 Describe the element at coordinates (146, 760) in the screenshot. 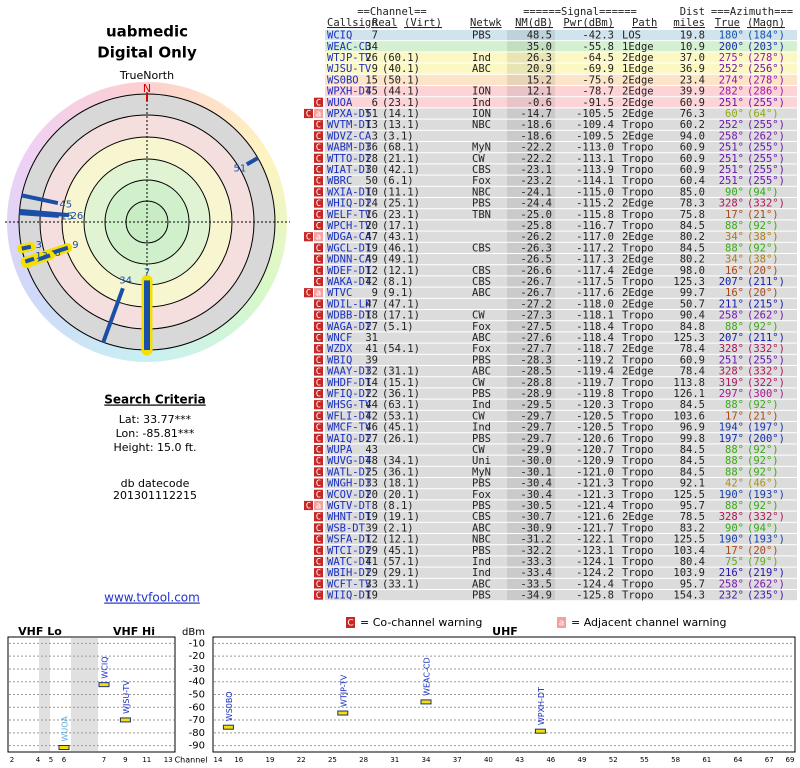

I see `x-tick-label: 11` at that location.